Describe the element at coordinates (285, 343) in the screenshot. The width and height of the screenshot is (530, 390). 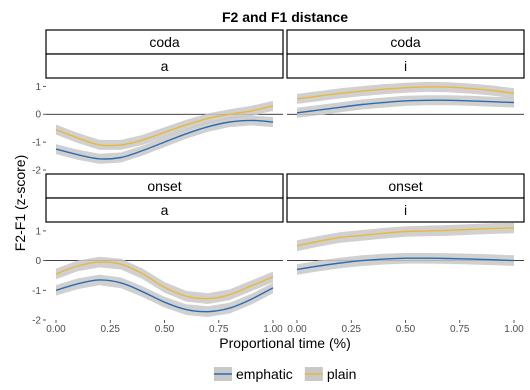
I see `x-axis-title: Proportional time (%)` at that location.